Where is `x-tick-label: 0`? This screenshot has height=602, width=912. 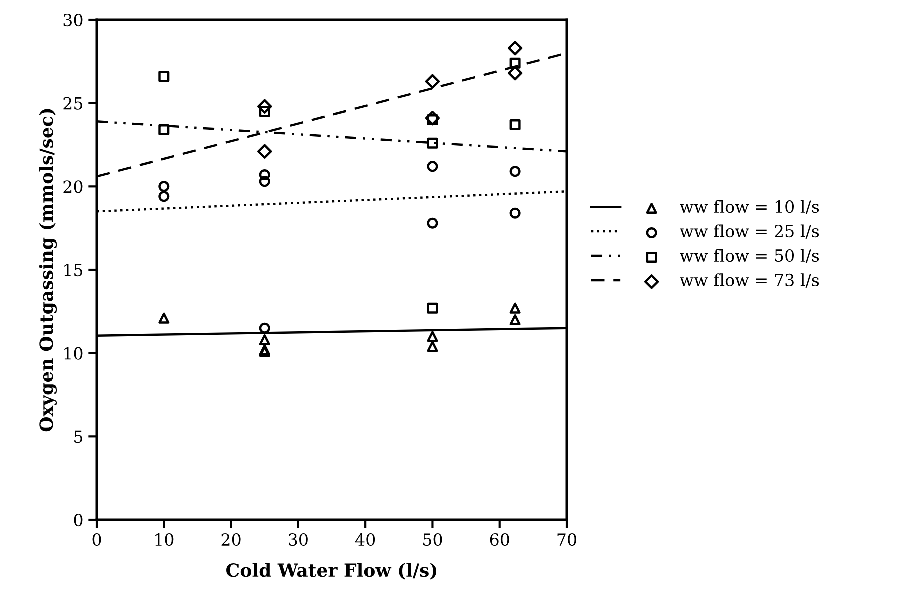
x-tick-label: 0 is located at coordinates (97, 539).